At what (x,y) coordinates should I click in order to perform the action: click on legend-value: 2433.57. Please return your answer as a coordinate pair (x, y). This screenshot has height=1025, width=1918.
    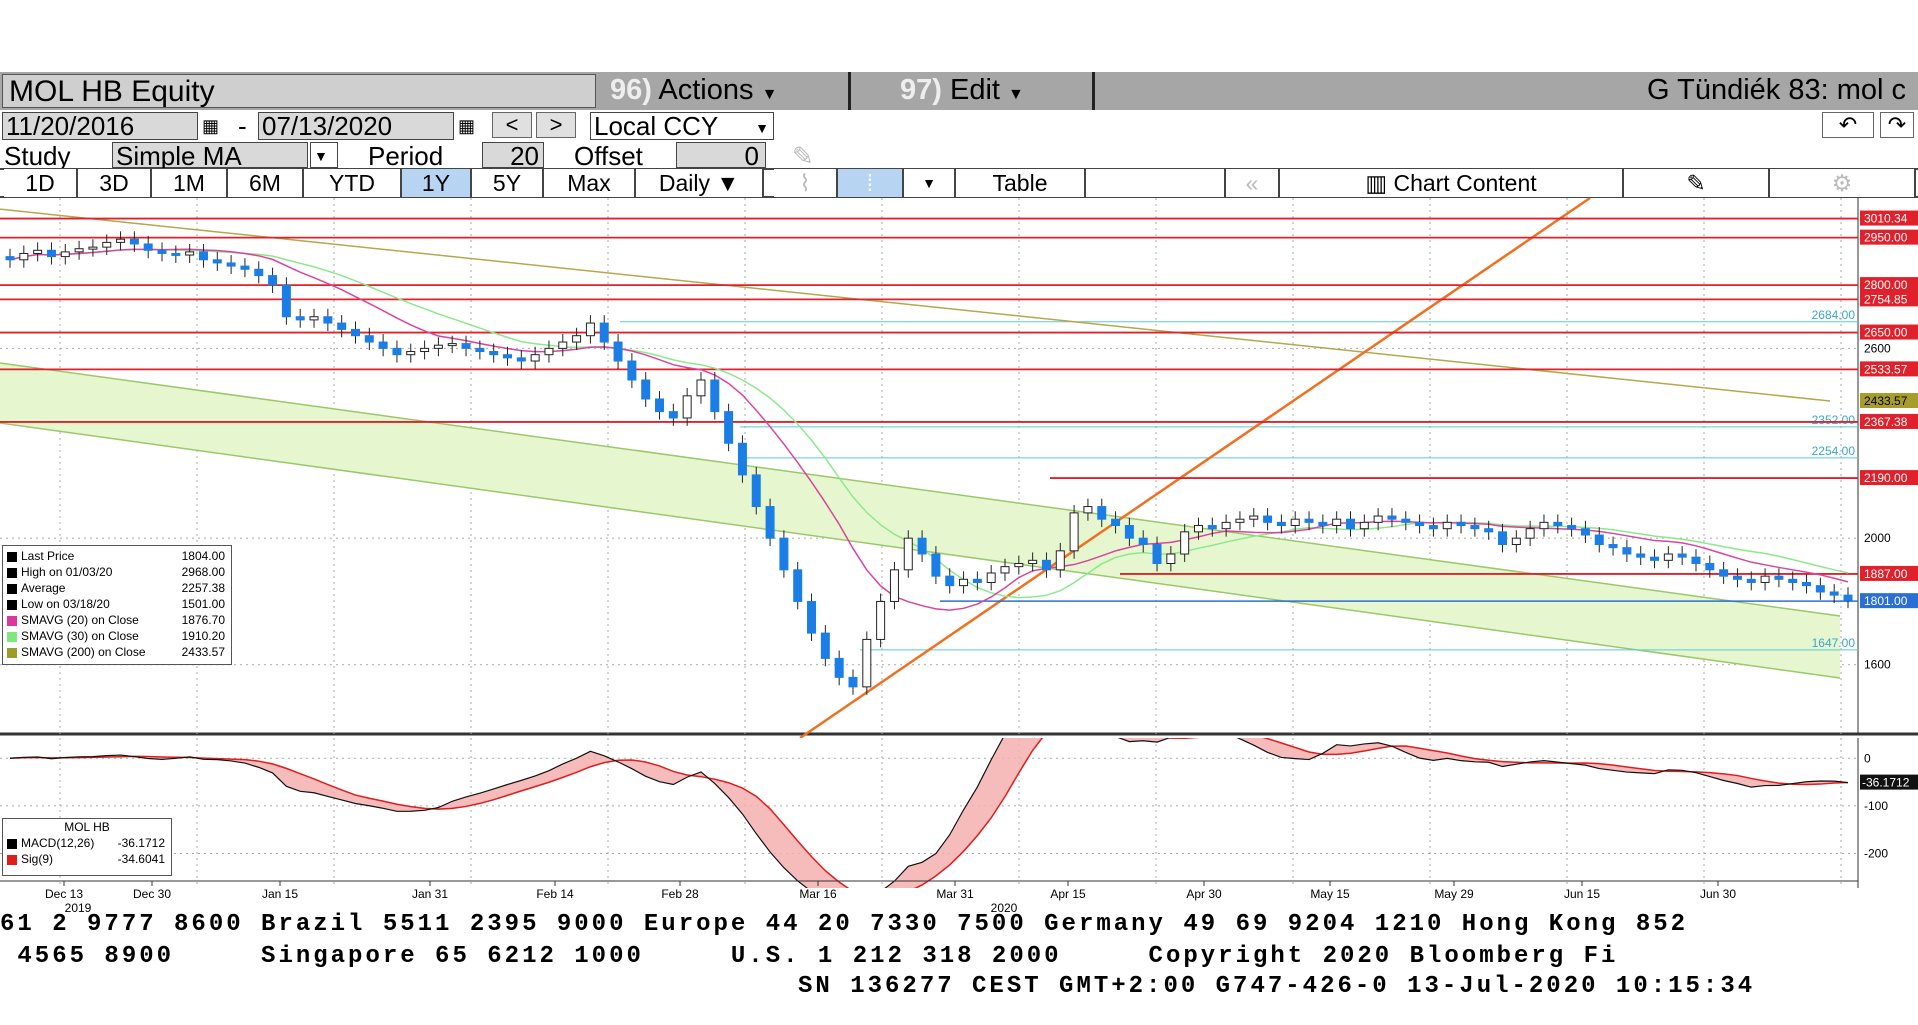
    Looking at the image, I should click on (203, 652).